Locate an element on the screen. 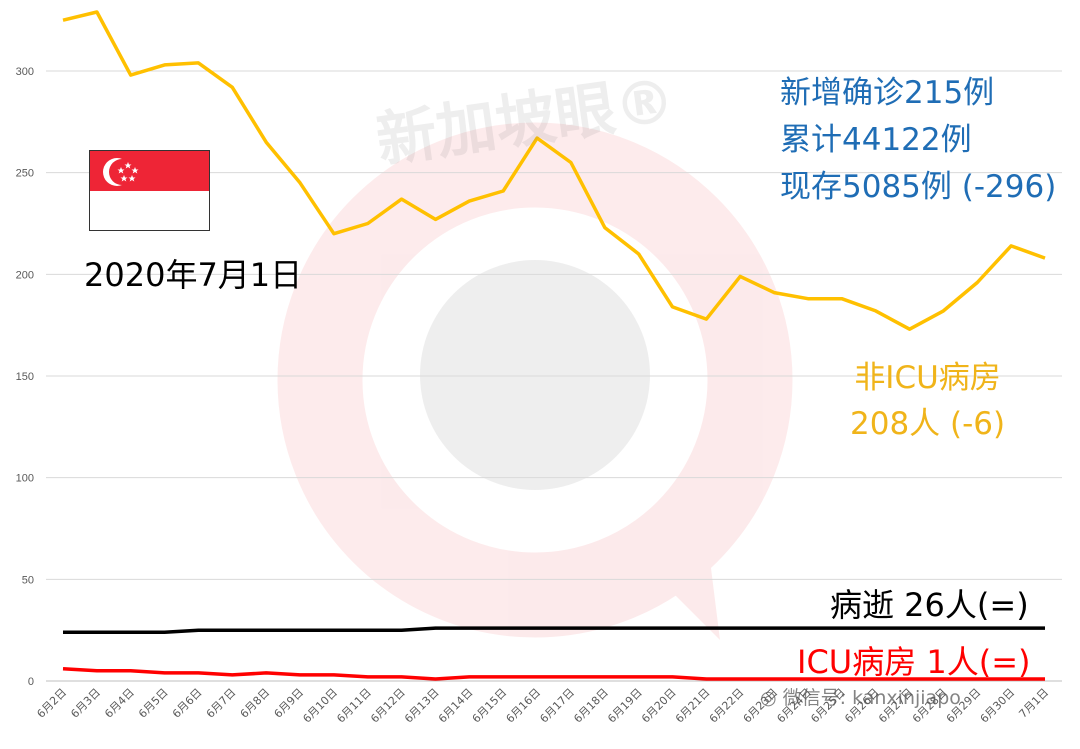 The height and width of the screenshot is (749, 1080). death-label: 病逝 26人(=) is located at coordinates (929, 605).